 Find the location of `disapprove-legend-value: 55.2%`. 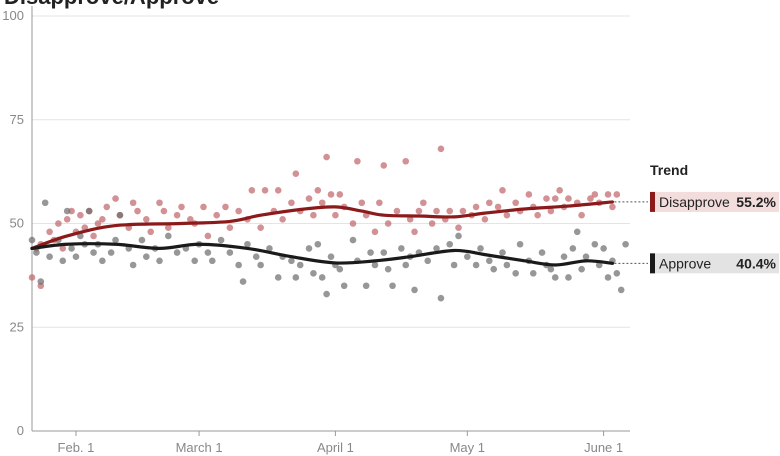

disapprove-legend-value: 55.2% is located at coordinates (756, 202).